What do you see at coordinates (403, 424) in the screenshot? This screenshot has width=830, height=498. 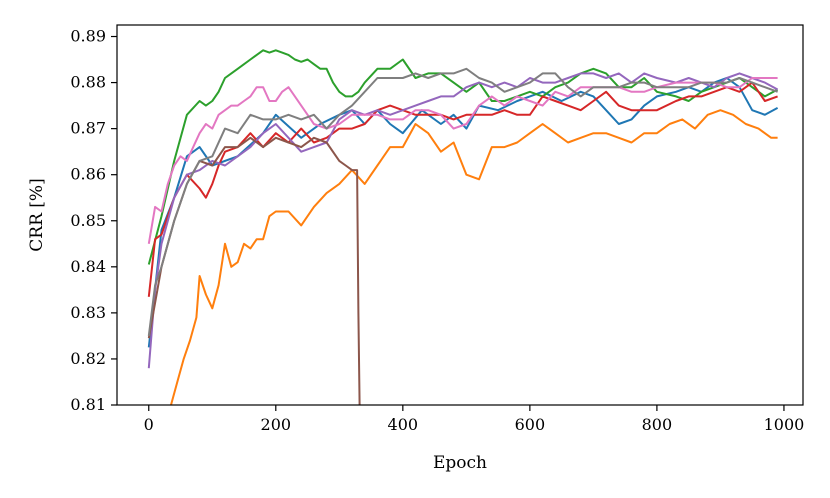 I see `x-tick-label: 400` at bounding box center [403, 424].